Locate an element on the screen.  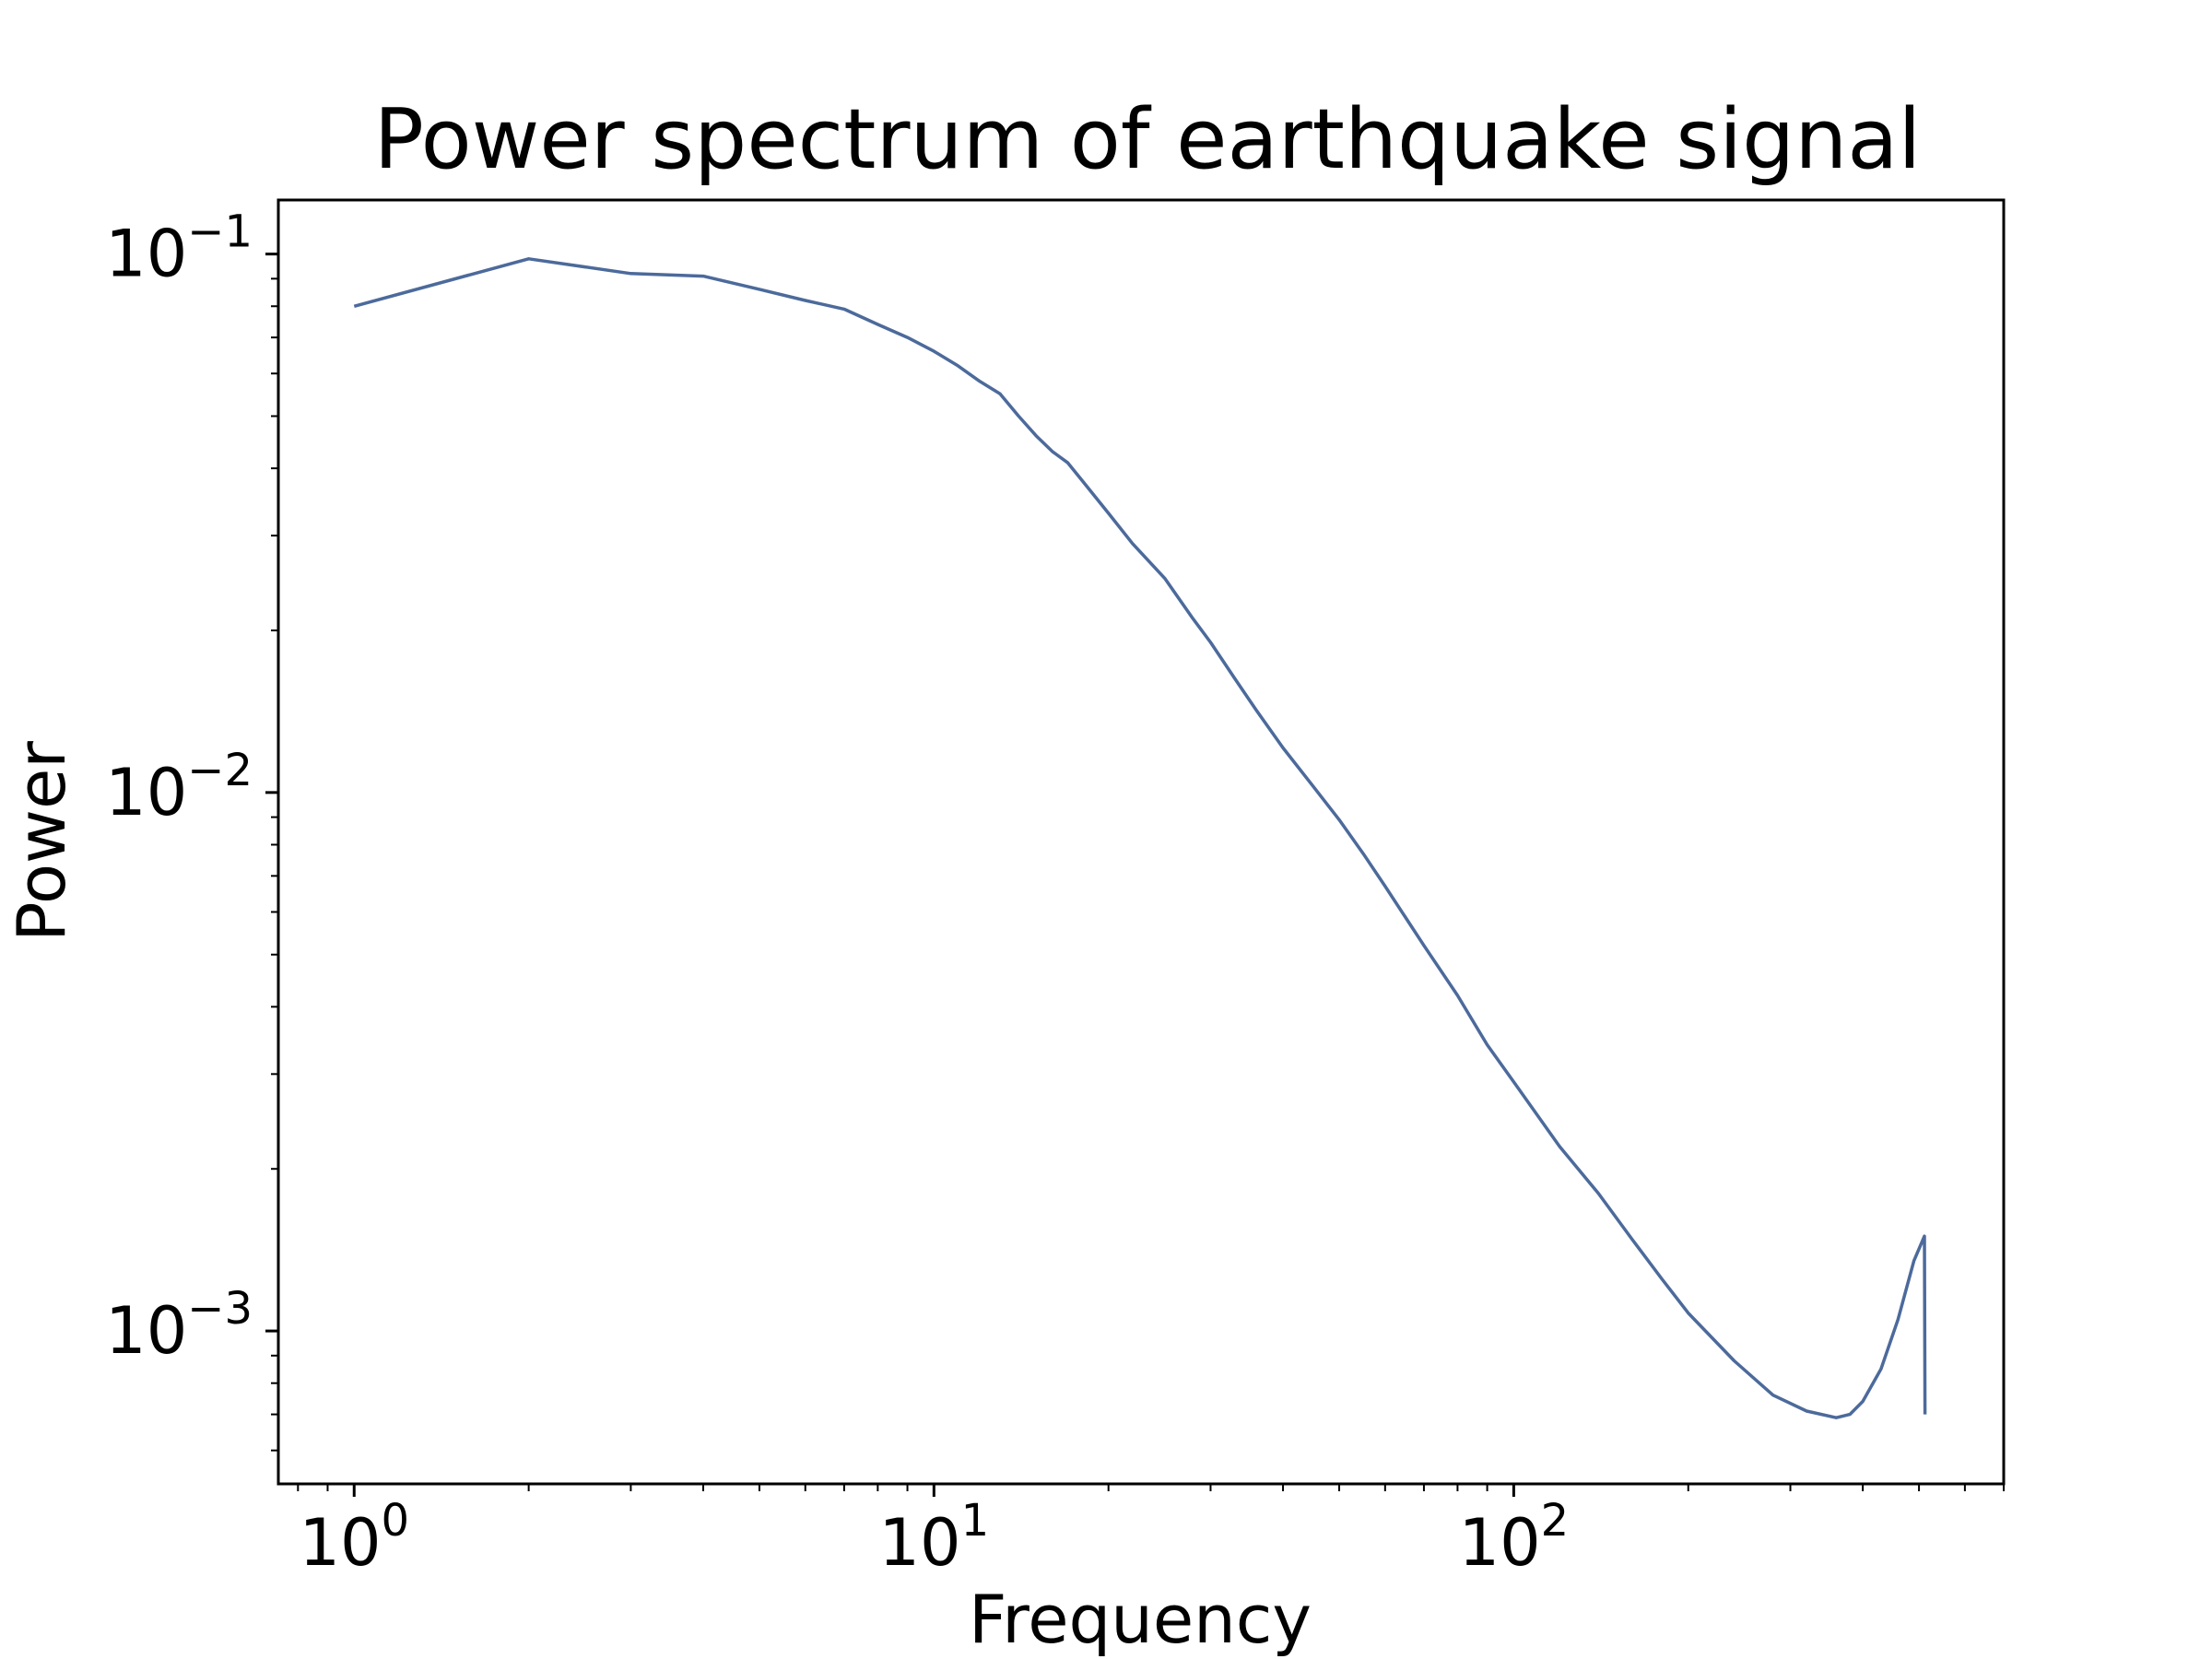
y-tick-label: 10⁻³ is located at coordinates (179, 1326).